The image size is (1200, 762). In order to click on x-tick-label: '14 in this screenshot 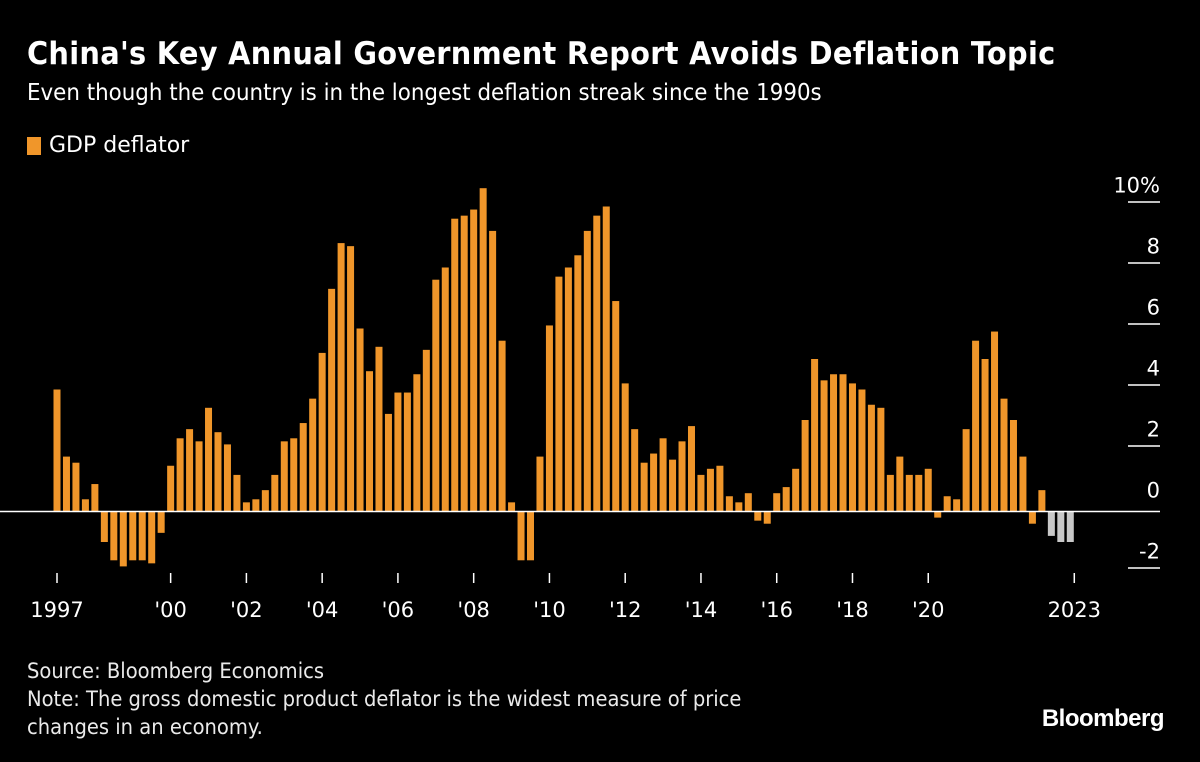, I will do `click(701, 610)`.